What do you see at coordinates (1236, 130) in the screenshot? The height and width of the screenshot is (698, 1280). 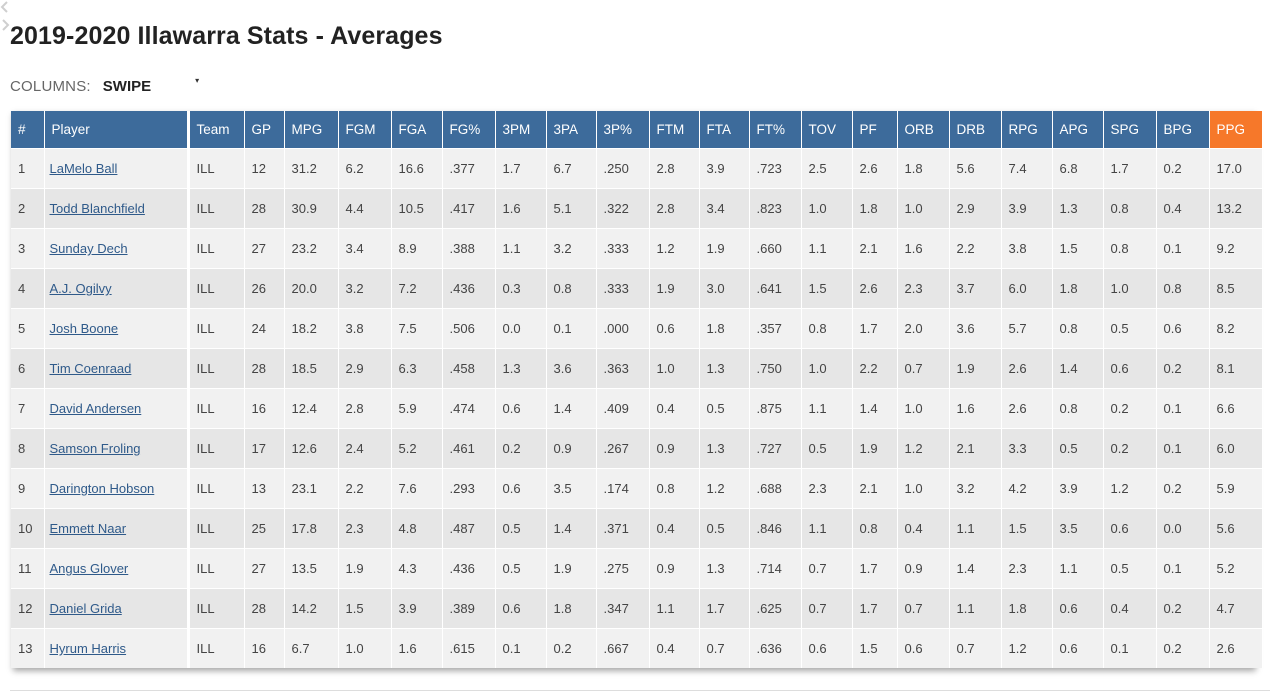 I see `column-header-ppg: PPG` at bounding box center [1236, 130].